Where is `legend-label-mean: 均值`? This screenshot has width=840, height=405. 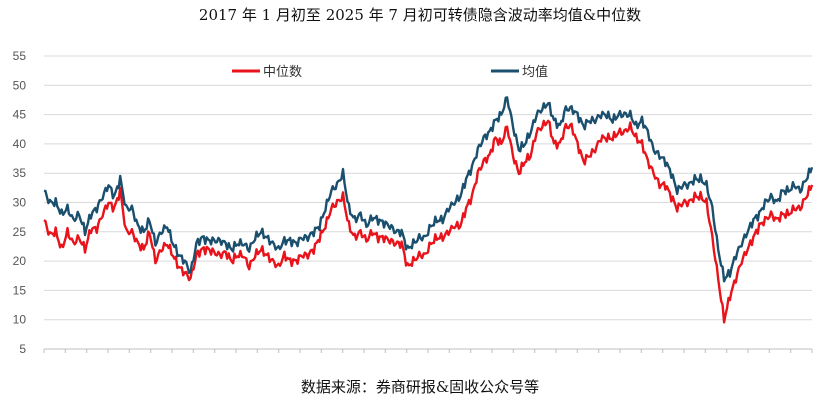 legend-label-mean: 均值 is located at coordinates (535, 72).